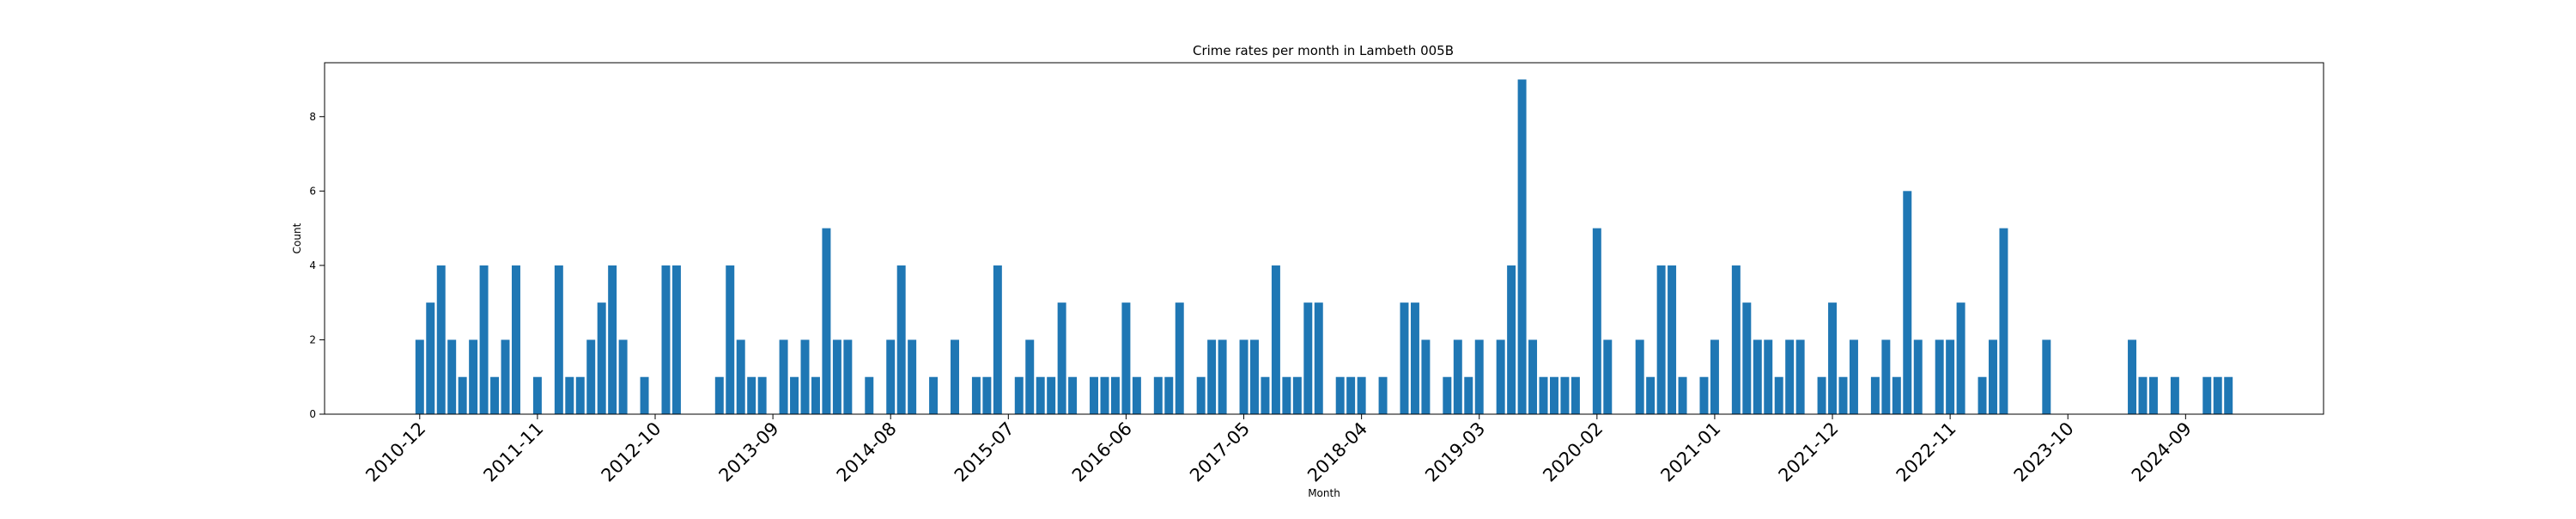 This screenshot has height=519, width=2576. What do you see at coordinates (312, 266) in the screenshot?
I see `y-tick-label: 4` at bounding box center [312, 266].